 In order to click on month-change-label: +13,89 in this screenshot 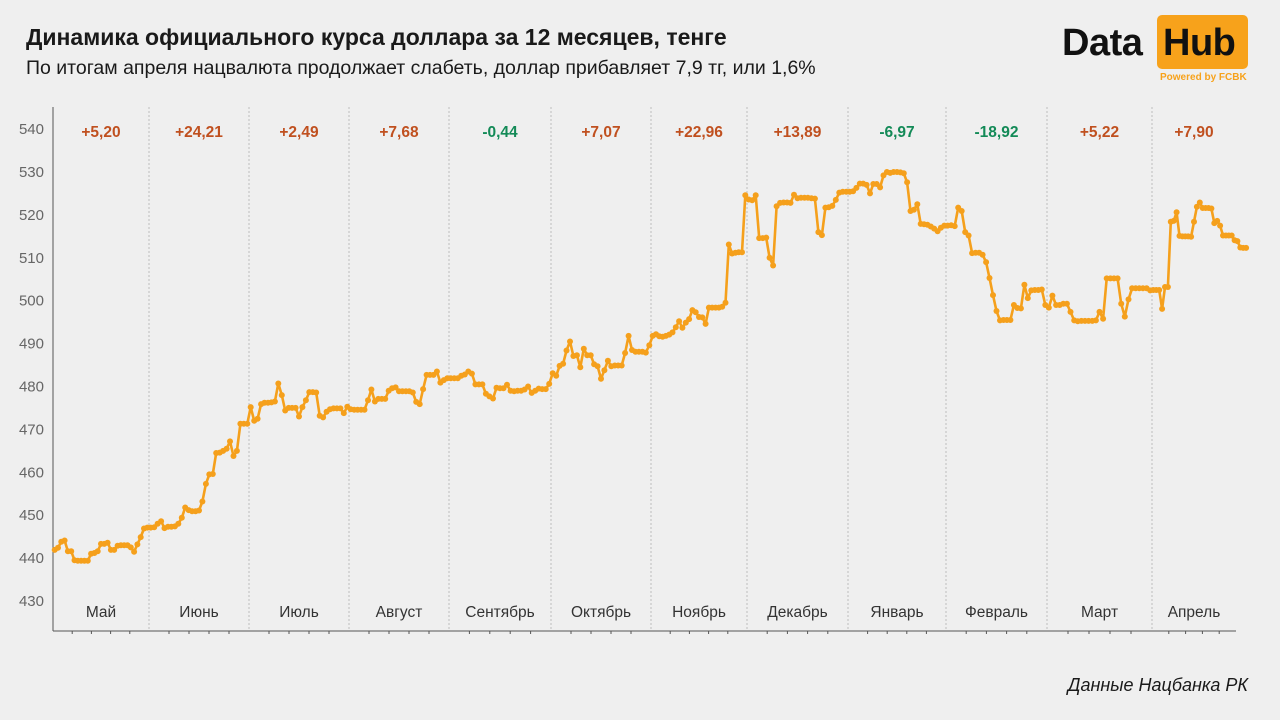, I will do `click(798, 132)`.